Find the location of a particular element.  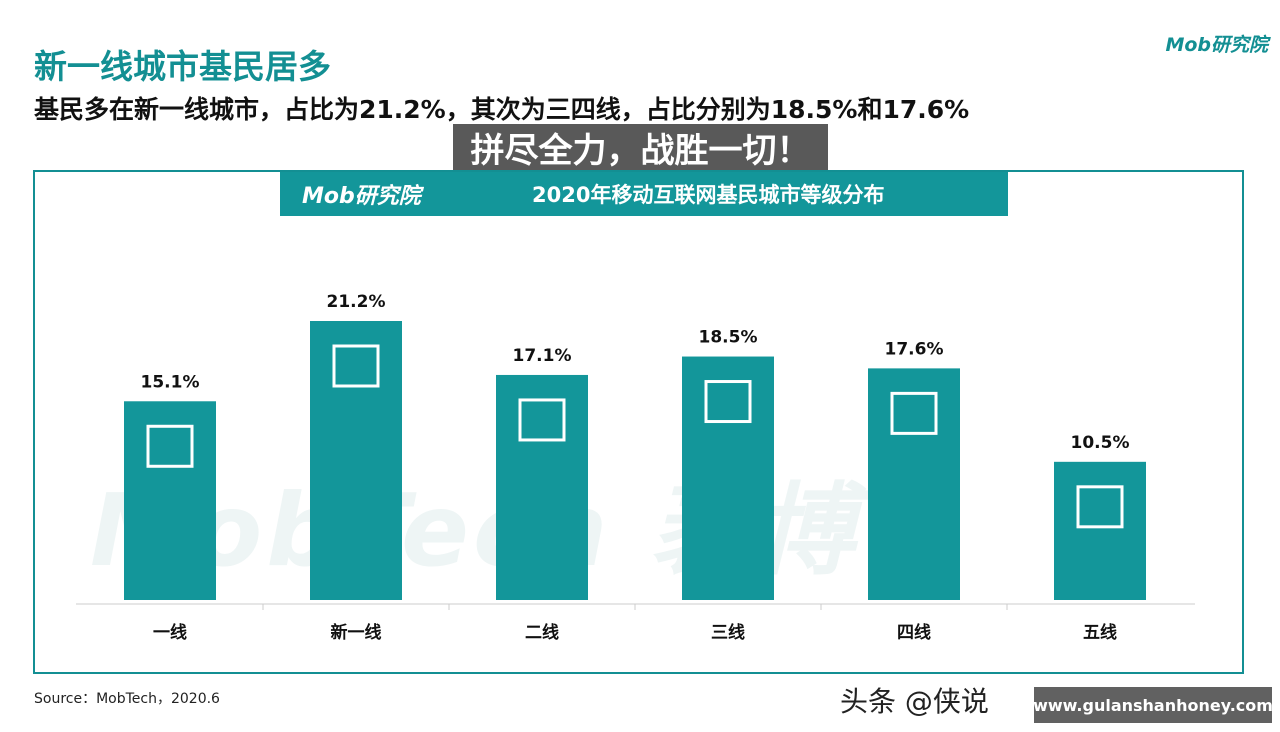

data-label: 17.1% is located at coordinates (542, 356).